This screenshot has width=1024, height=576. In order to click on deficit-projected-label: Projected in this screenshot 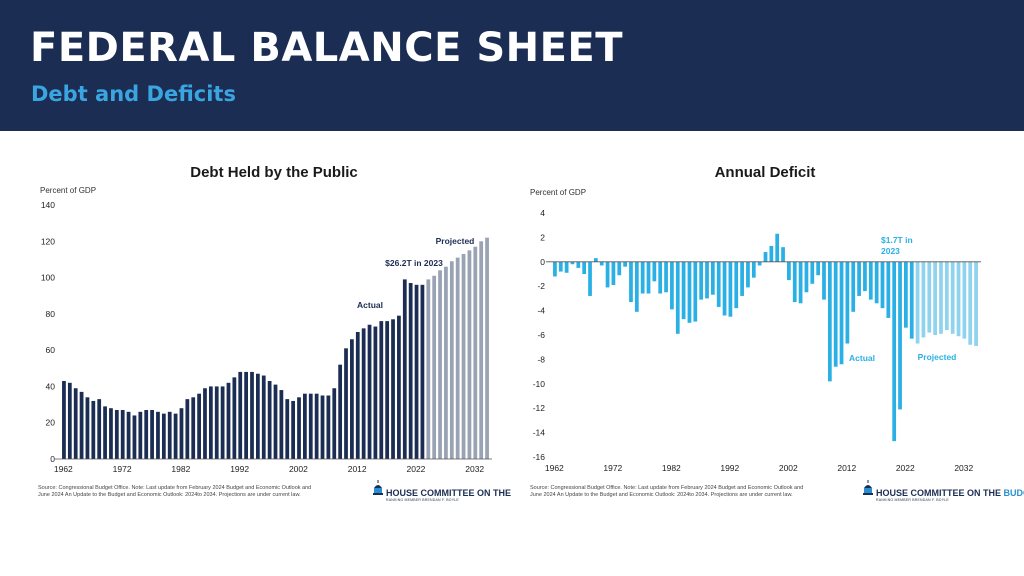, I will do `click(937, 357)`.